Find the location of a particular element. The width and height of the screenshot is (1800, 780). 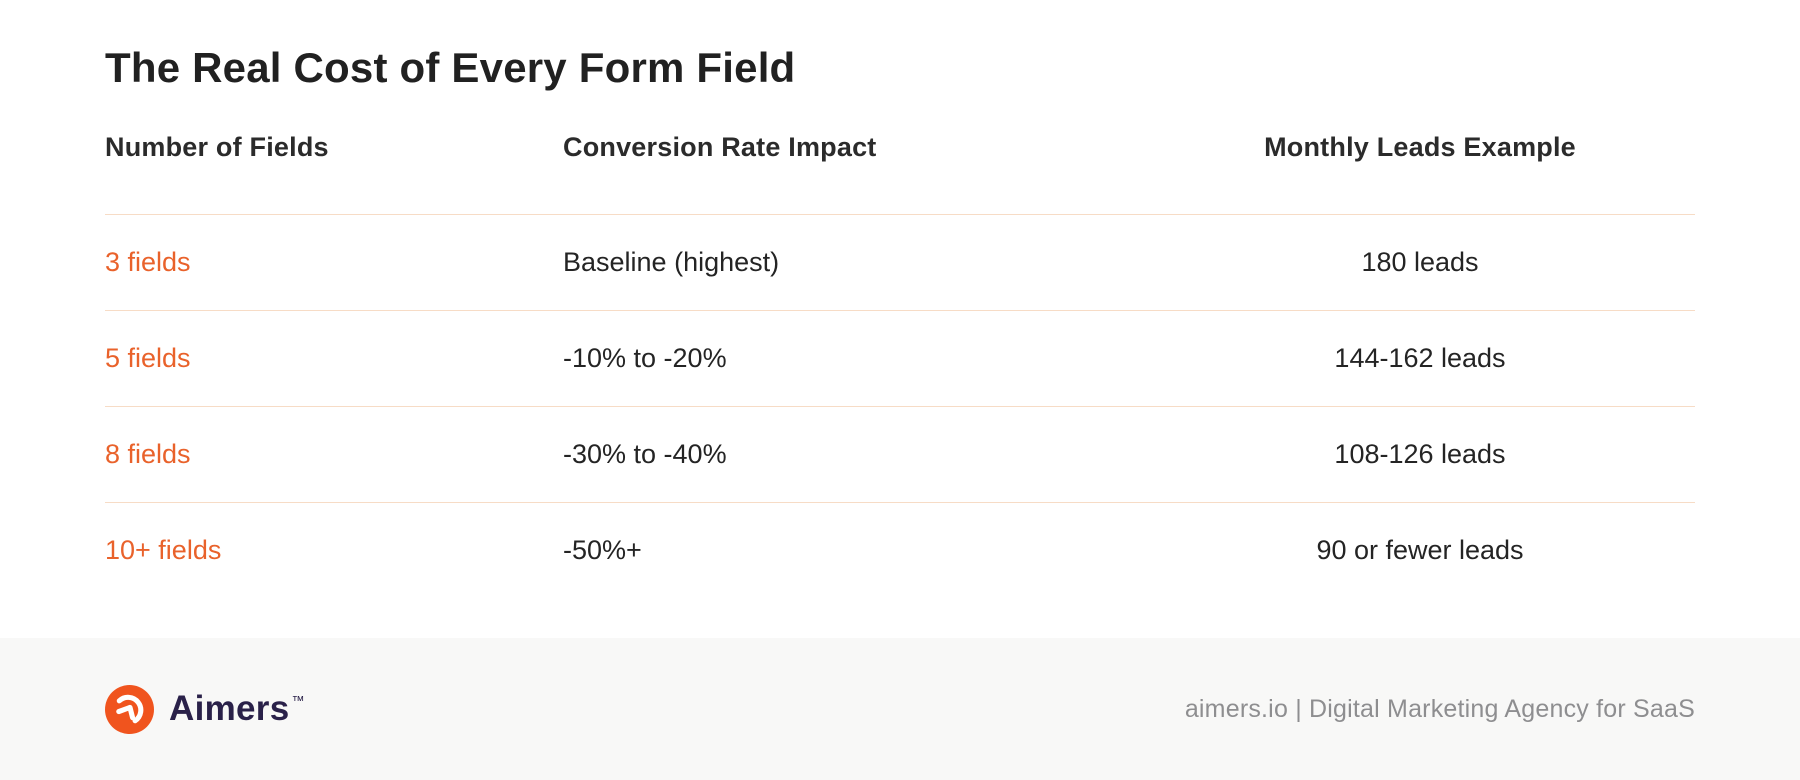

cell-leads: 108-126 leads is located at coordinates (1420, 454).